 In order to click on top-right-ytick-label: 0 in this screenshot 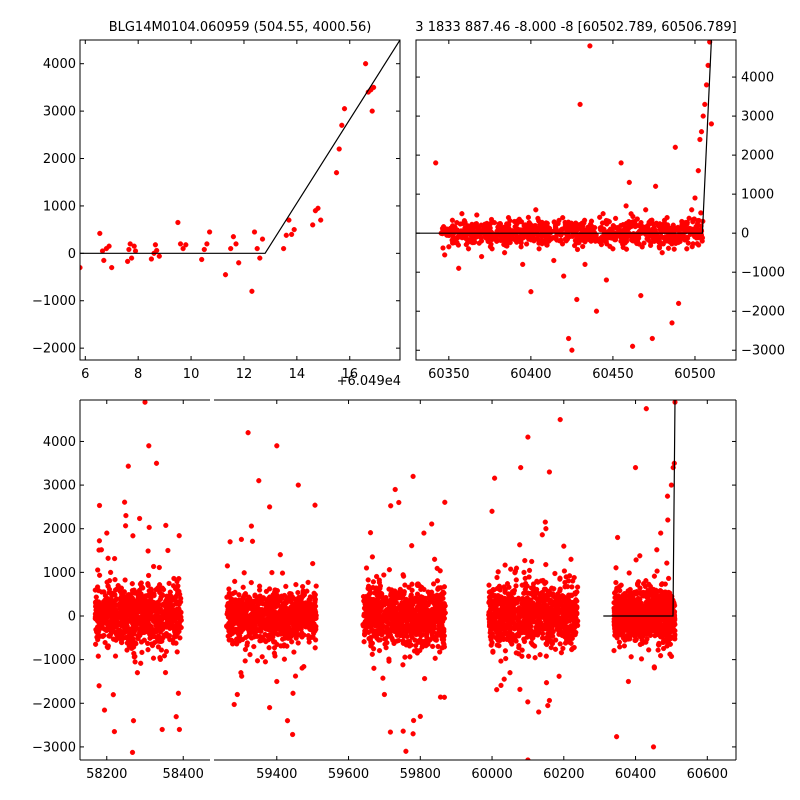, I will do `click(745, 234)`.